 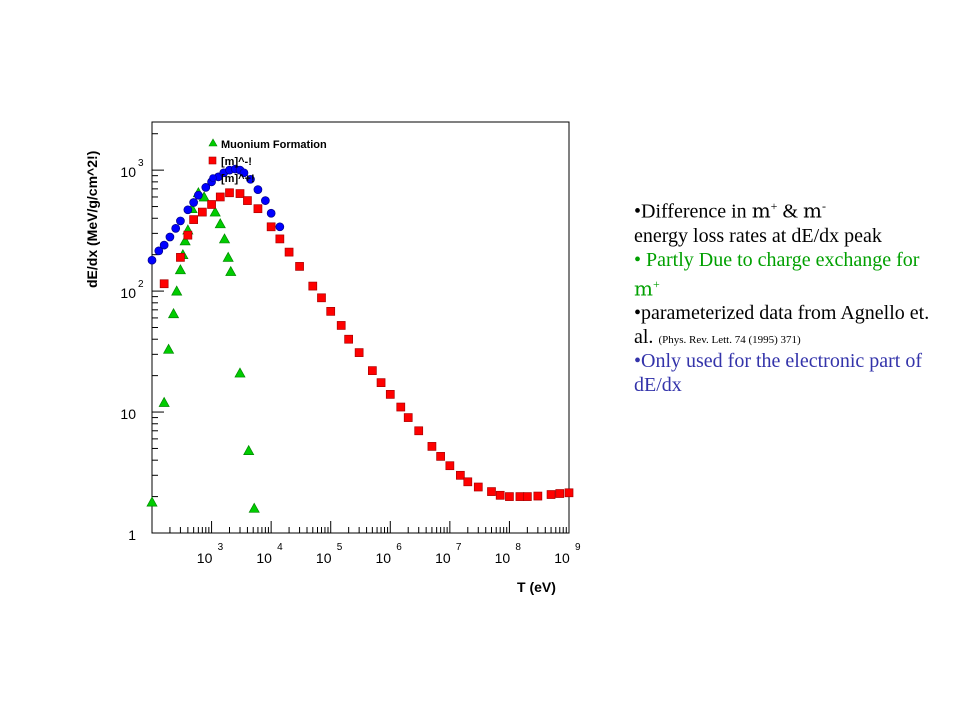 What do you see at coordinates (729, 340) in the screenshot?
I see `note-reference: (Phys. Rev. Lett. 74 (1995) 371)` at bounding box center [729, 340].